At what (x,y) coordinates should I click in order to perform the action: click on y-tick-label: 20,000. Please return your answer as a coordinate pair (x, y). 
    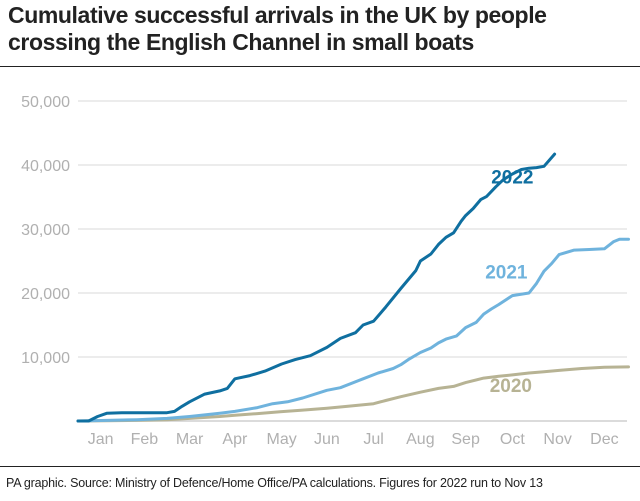
    Looking at the image, I should click on (45, 294).